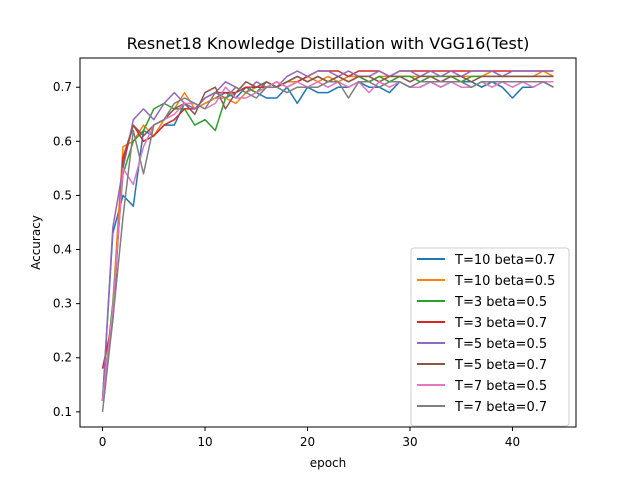 This screenshot has width=640, height=480. Describe the element at coordinates (62, 141) in the screenshot. I see `y-tick-label: 0.6` at that location.